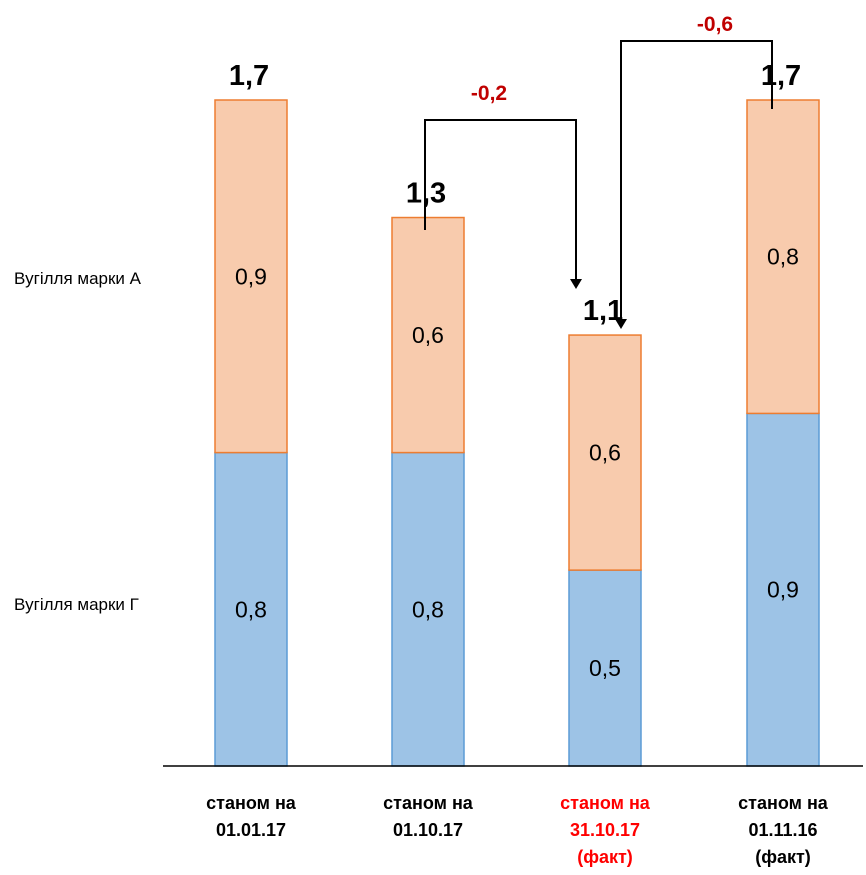  What do you see at coordinates (251, 830) in the screenshot?
I see `category-label: 01.01.17` at bounding box center [251, 830].